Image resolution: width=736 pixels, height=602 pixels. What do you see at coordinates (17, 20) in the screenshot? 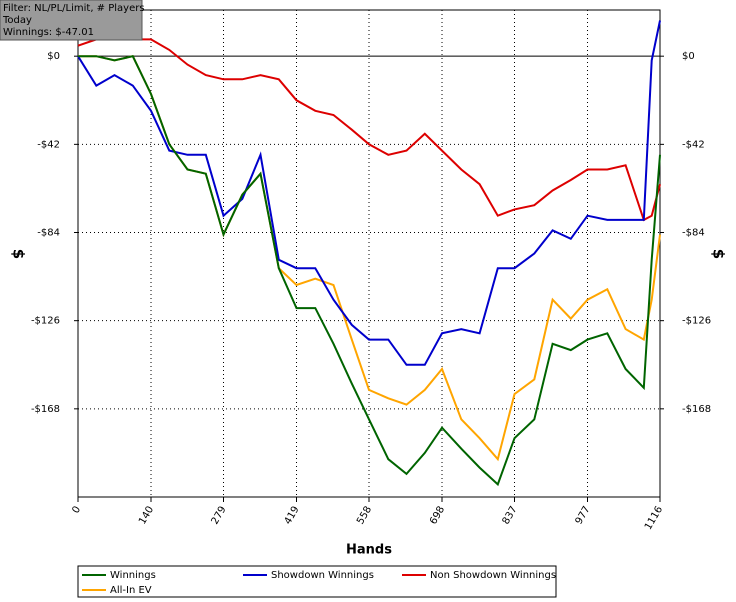
I see `filter-text: Today` at bounding box center [17, 20].